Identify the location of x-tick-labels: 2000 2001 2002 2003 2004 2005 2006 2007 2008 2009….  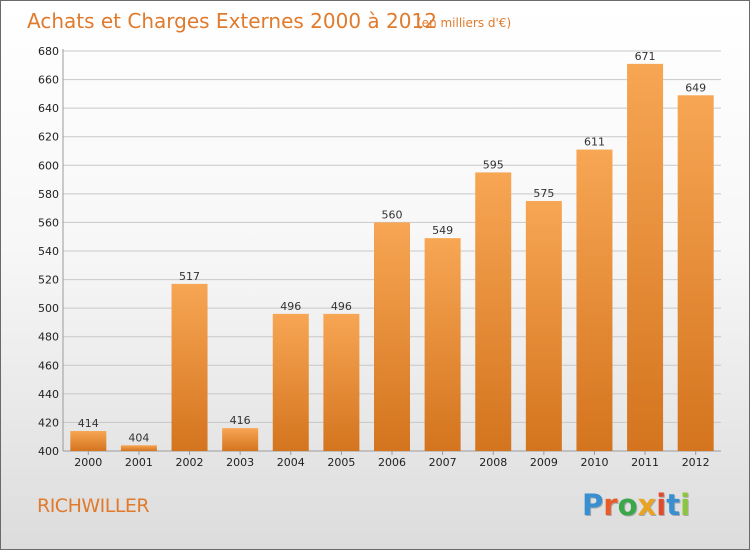
(391, 462).